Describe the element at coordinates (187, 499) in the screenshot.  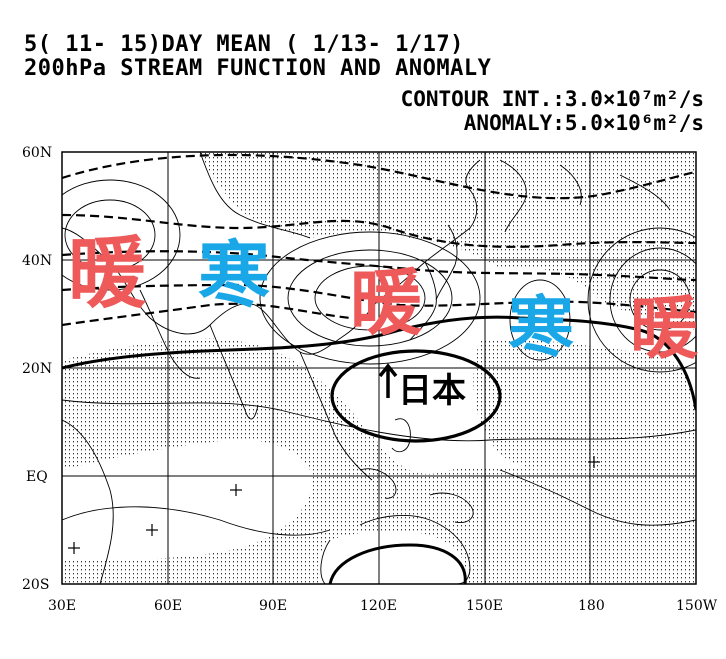
I see `clear-region-indian-ocean` at that location.